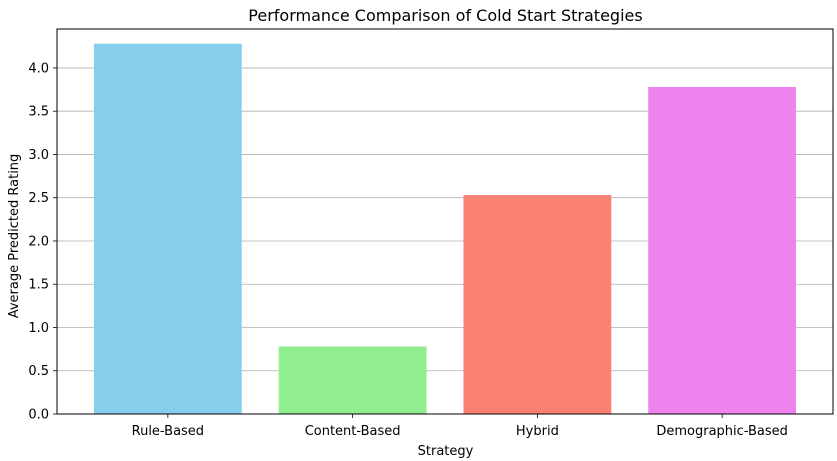 The width and height of the screenshot is (837, 461). What do you see at coordinates (38, 198) in the screenshot?
I see `y-tick-label: 2.5` at bounding box center [38, 198].